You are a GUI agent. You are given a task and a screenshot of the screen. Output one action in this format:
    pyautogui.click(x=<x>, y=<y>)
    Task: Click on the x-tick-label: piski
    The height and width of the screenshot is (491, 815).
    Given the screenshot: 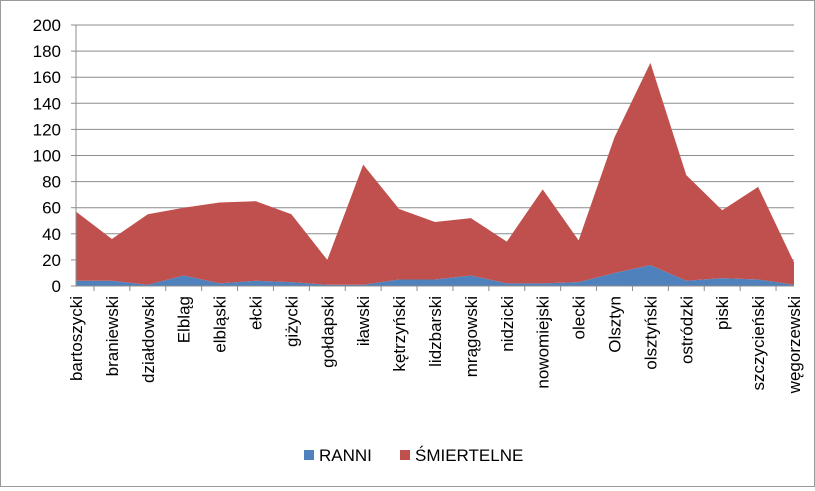 What is the action you would take?
    pyautogui.click(x=722, y=313)
    